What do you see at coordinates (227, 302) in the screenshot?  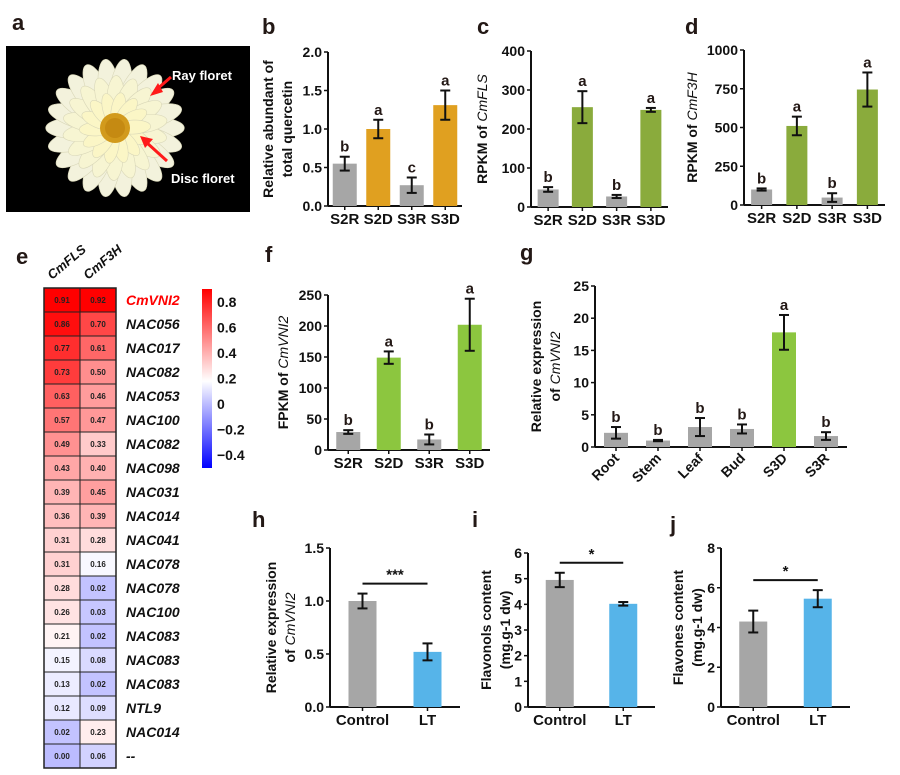 I see `colorbar-tick-label: 0.8` at bounding box center [227, 302].